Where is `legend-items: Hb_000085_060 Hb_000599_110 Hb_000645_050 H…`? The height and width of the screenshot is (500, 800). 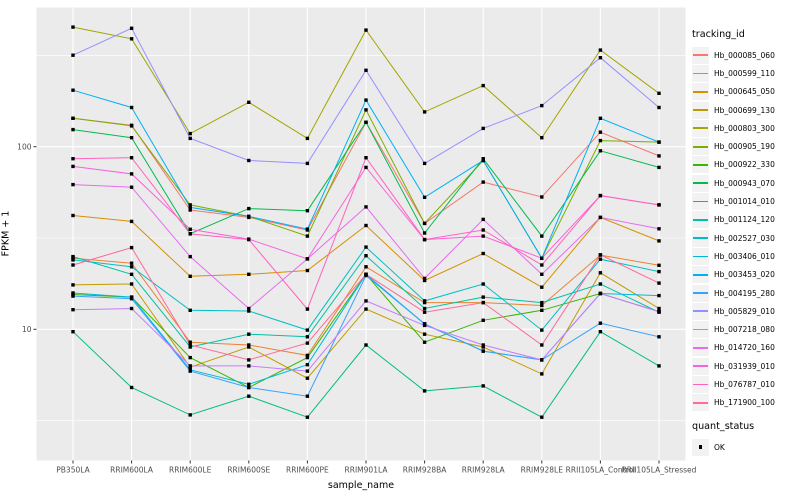 legend-items: Hb_000085_060 Hb_000599_110 Hb_000645_050 H… is located at coordinates (745, 229).